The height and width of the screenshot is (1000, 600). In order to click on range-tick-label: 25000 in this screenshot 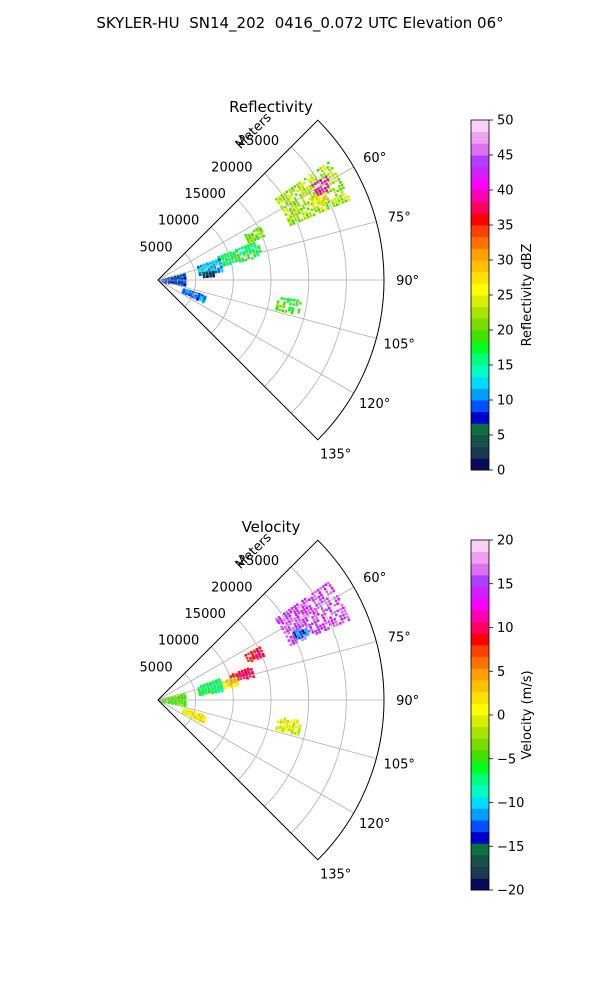, I will do `click(258, 561)`.